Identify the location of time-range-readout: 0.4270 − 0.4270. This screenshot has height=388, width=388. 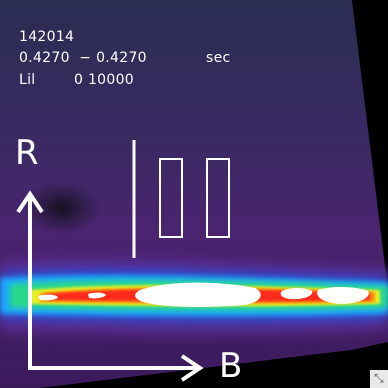
(83, 58).